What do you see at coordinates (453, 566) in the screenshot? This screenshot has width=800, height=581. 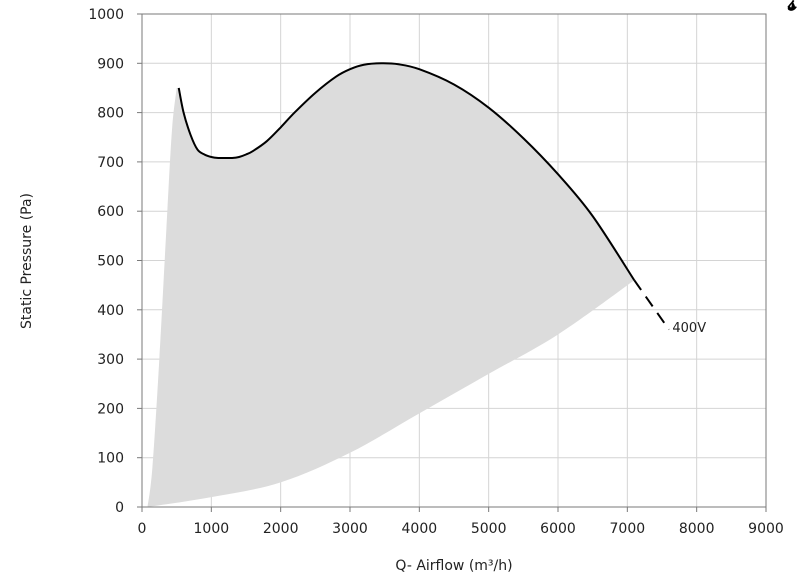 I see `x-axis-label: Q- Airflow (m³/h)` at bounding box center [453, 566].